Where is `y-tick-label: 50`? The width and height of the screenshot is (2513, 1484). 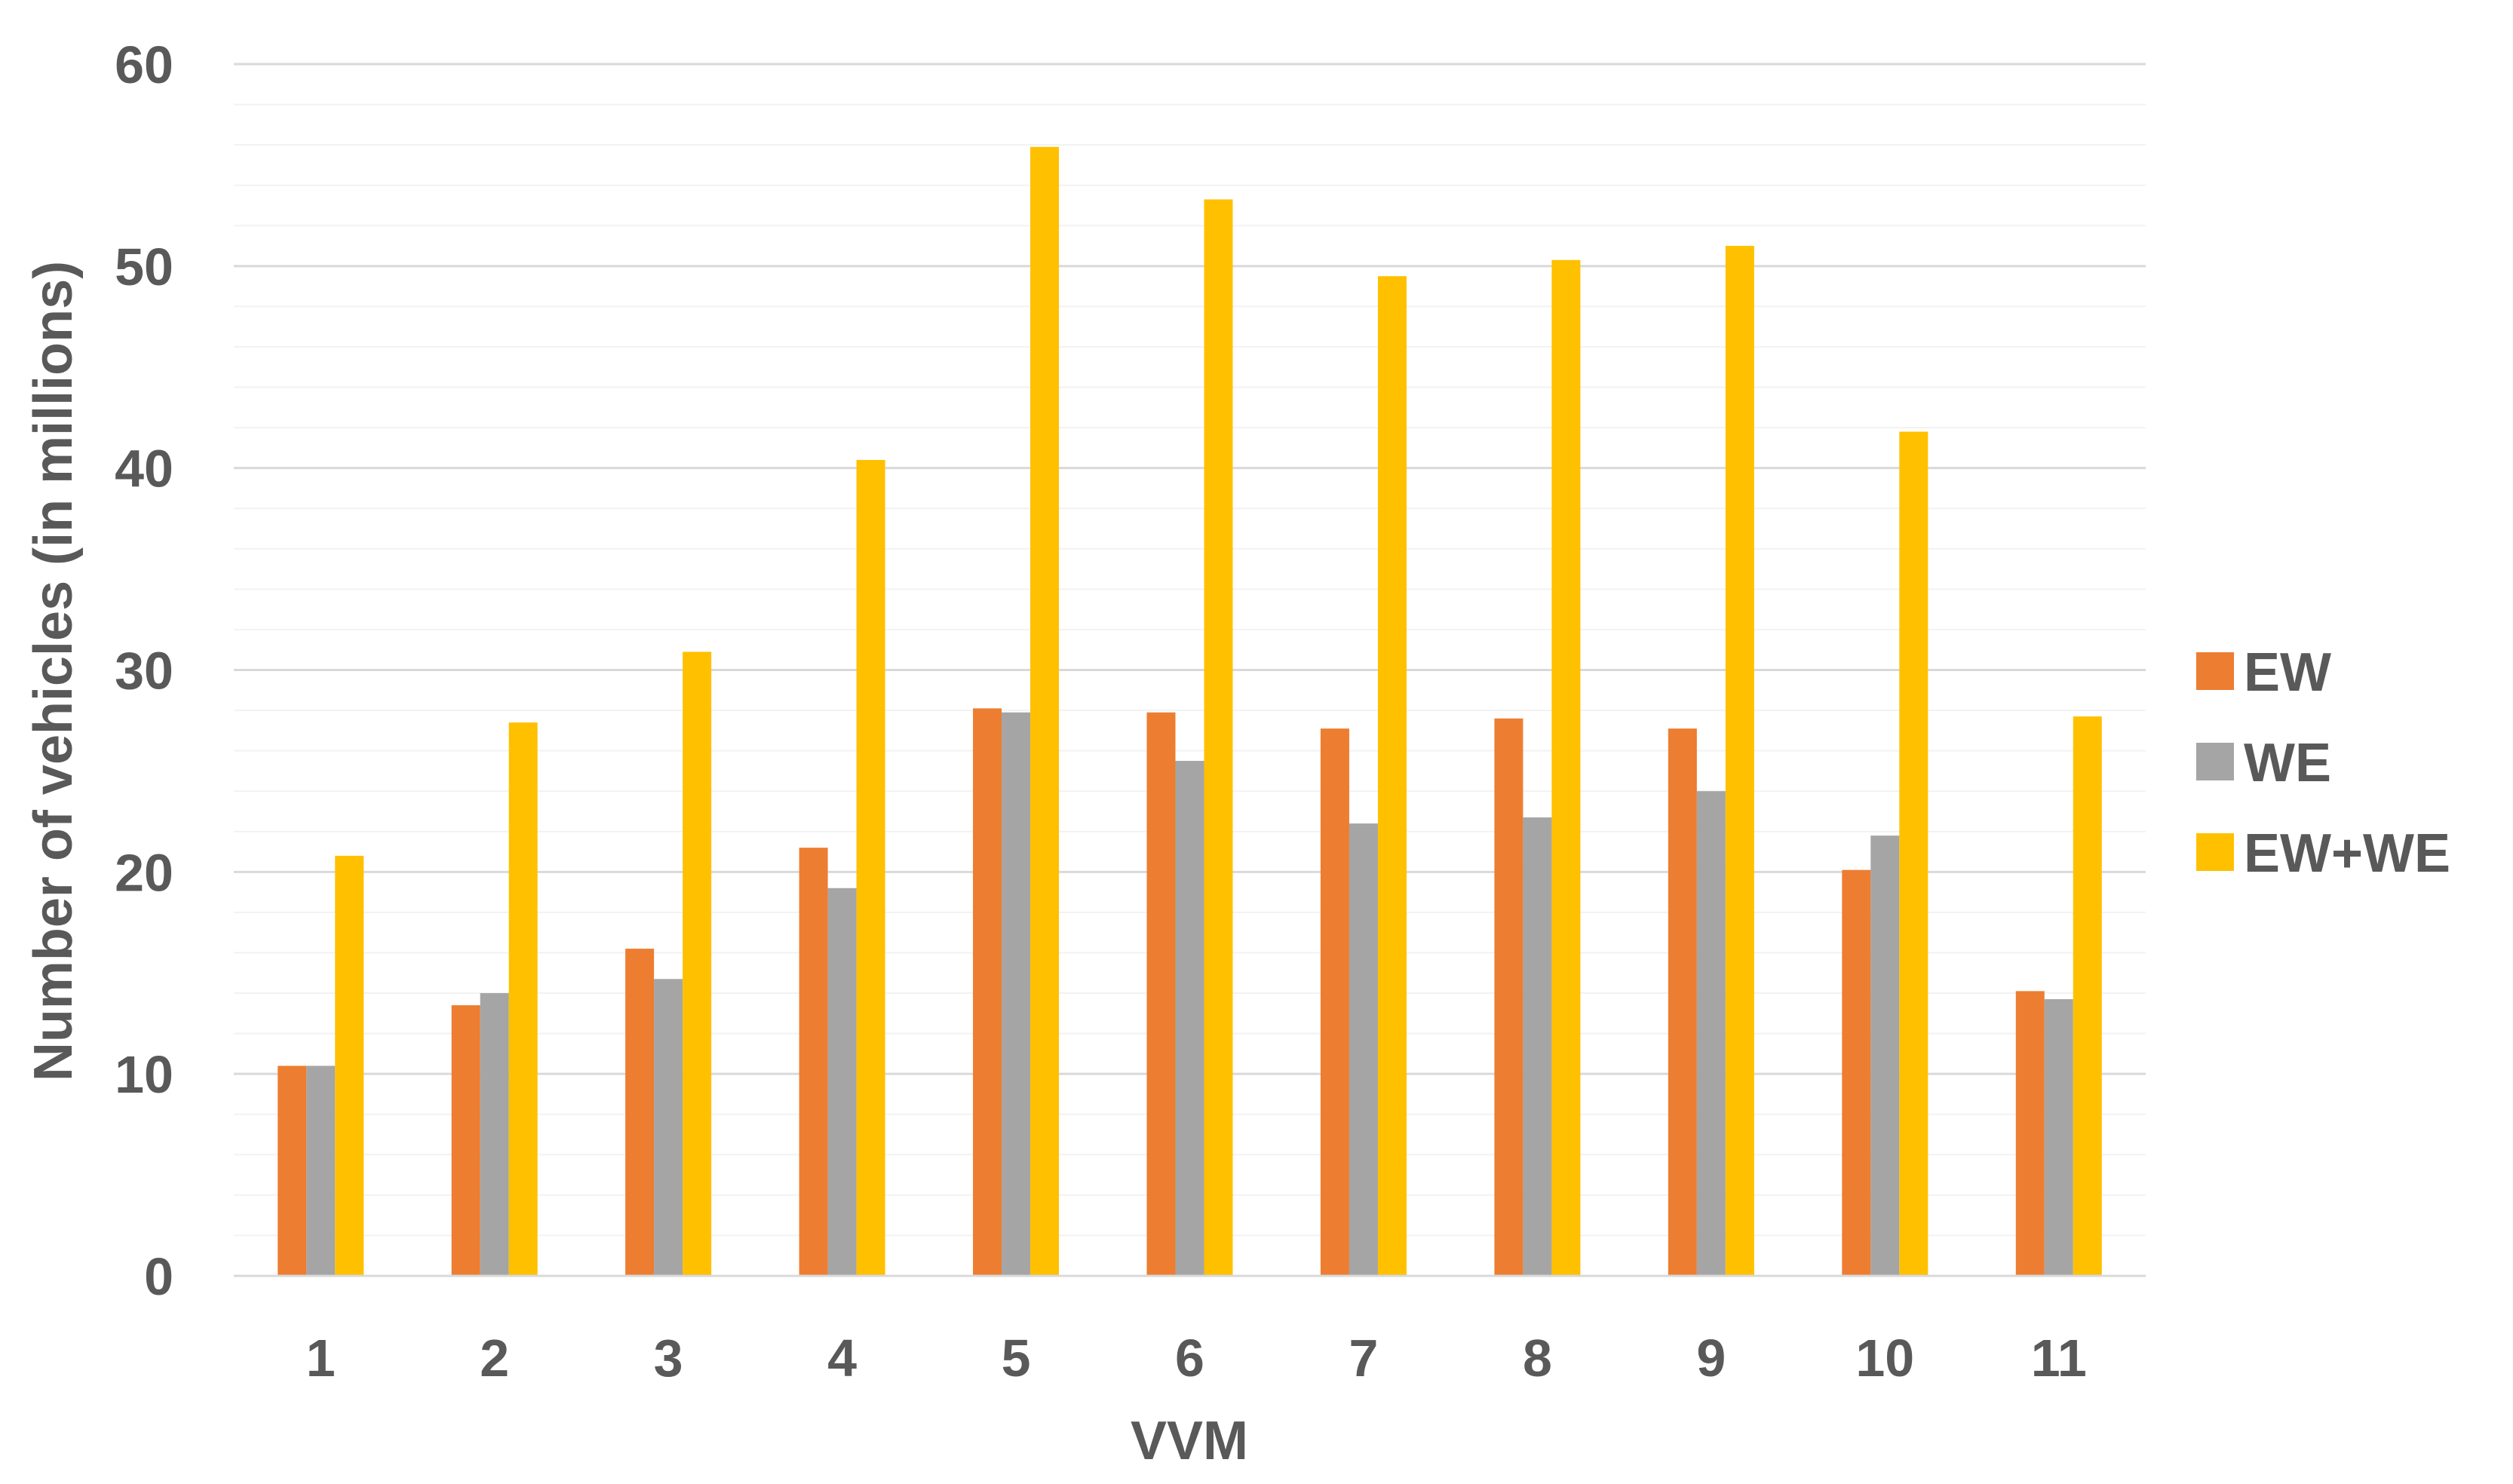 y-tick-label: 50 is located at coordinates (144, 267).